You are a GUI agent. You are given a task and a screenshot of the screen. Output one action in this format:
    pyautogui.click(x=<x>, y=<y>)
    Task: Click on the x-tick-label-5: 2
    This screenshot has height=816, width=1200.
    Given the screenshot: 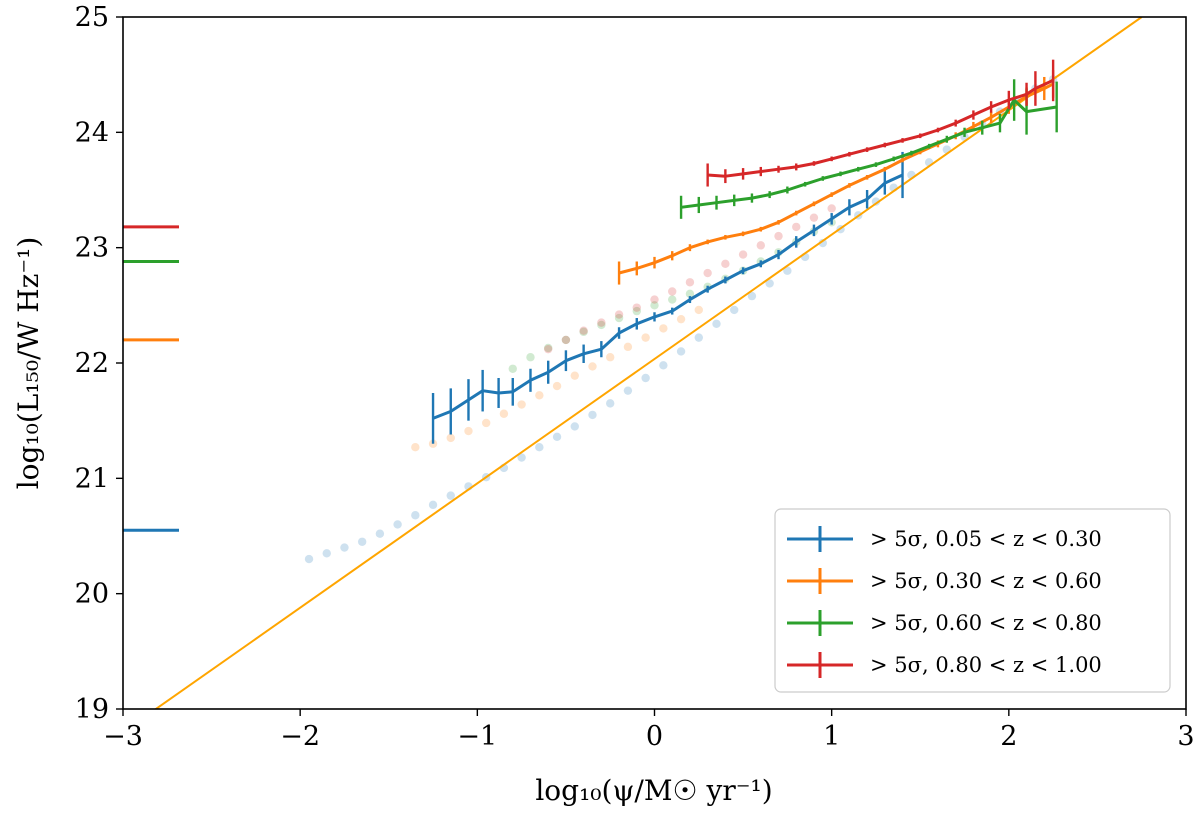 What is the action you would take?
    pyautogui.click(x=1008, y=736)
    